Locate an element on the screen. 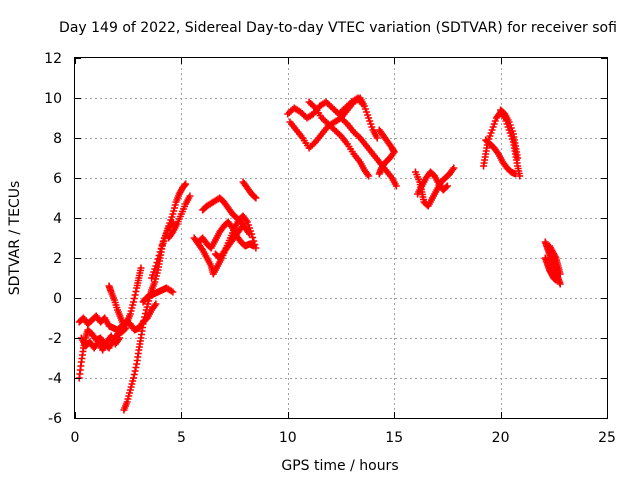 The height and width of the screenshot is (480, 640). x-tick-label: 15 is located at coordinates (394, 438).